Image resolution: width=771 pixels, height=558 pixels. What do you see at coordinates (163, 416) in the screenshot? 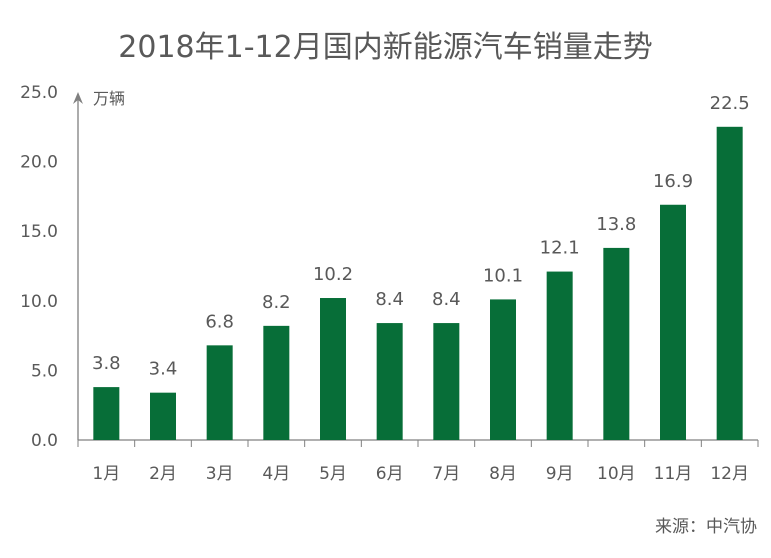
I see `bar-2月` at bounding box center [163, 416].